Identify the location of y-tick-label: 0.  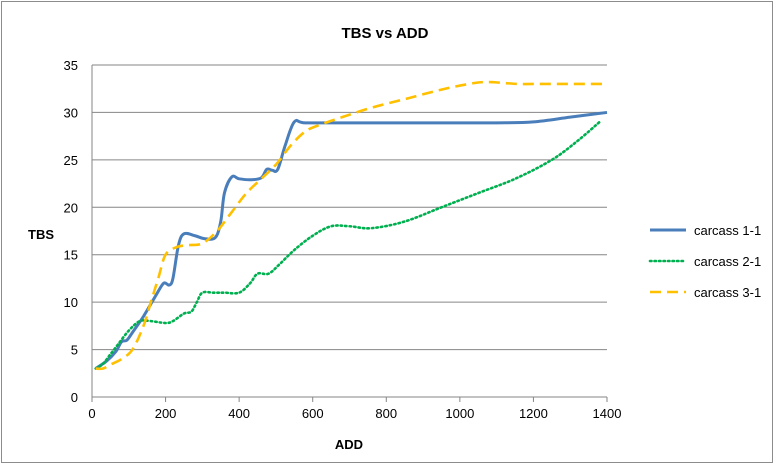
(74, 397).